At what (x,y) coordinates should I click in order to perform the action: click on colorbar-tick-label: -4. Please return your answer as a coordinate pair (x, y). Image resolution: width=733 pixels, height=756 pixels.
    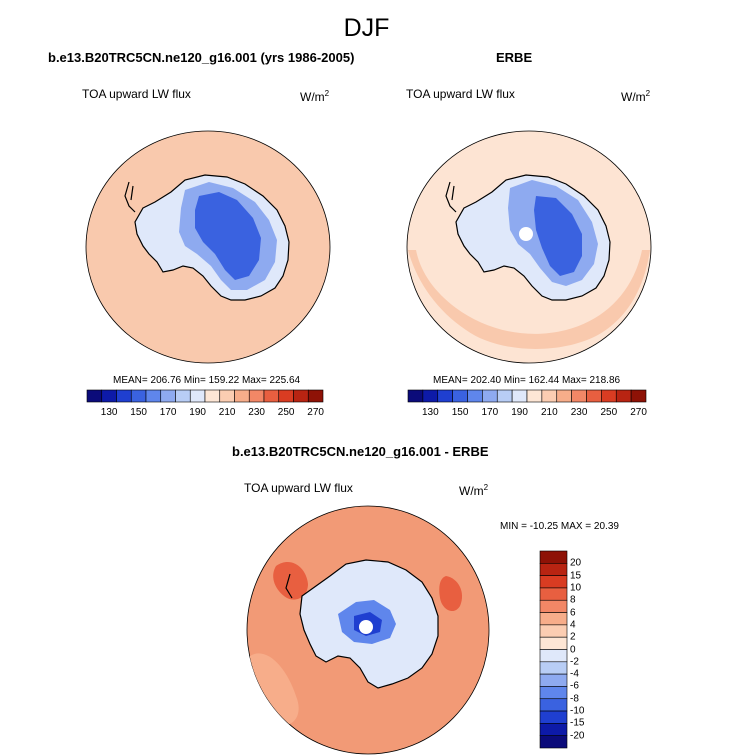
    Looking at the image, I should click on (574, 674).